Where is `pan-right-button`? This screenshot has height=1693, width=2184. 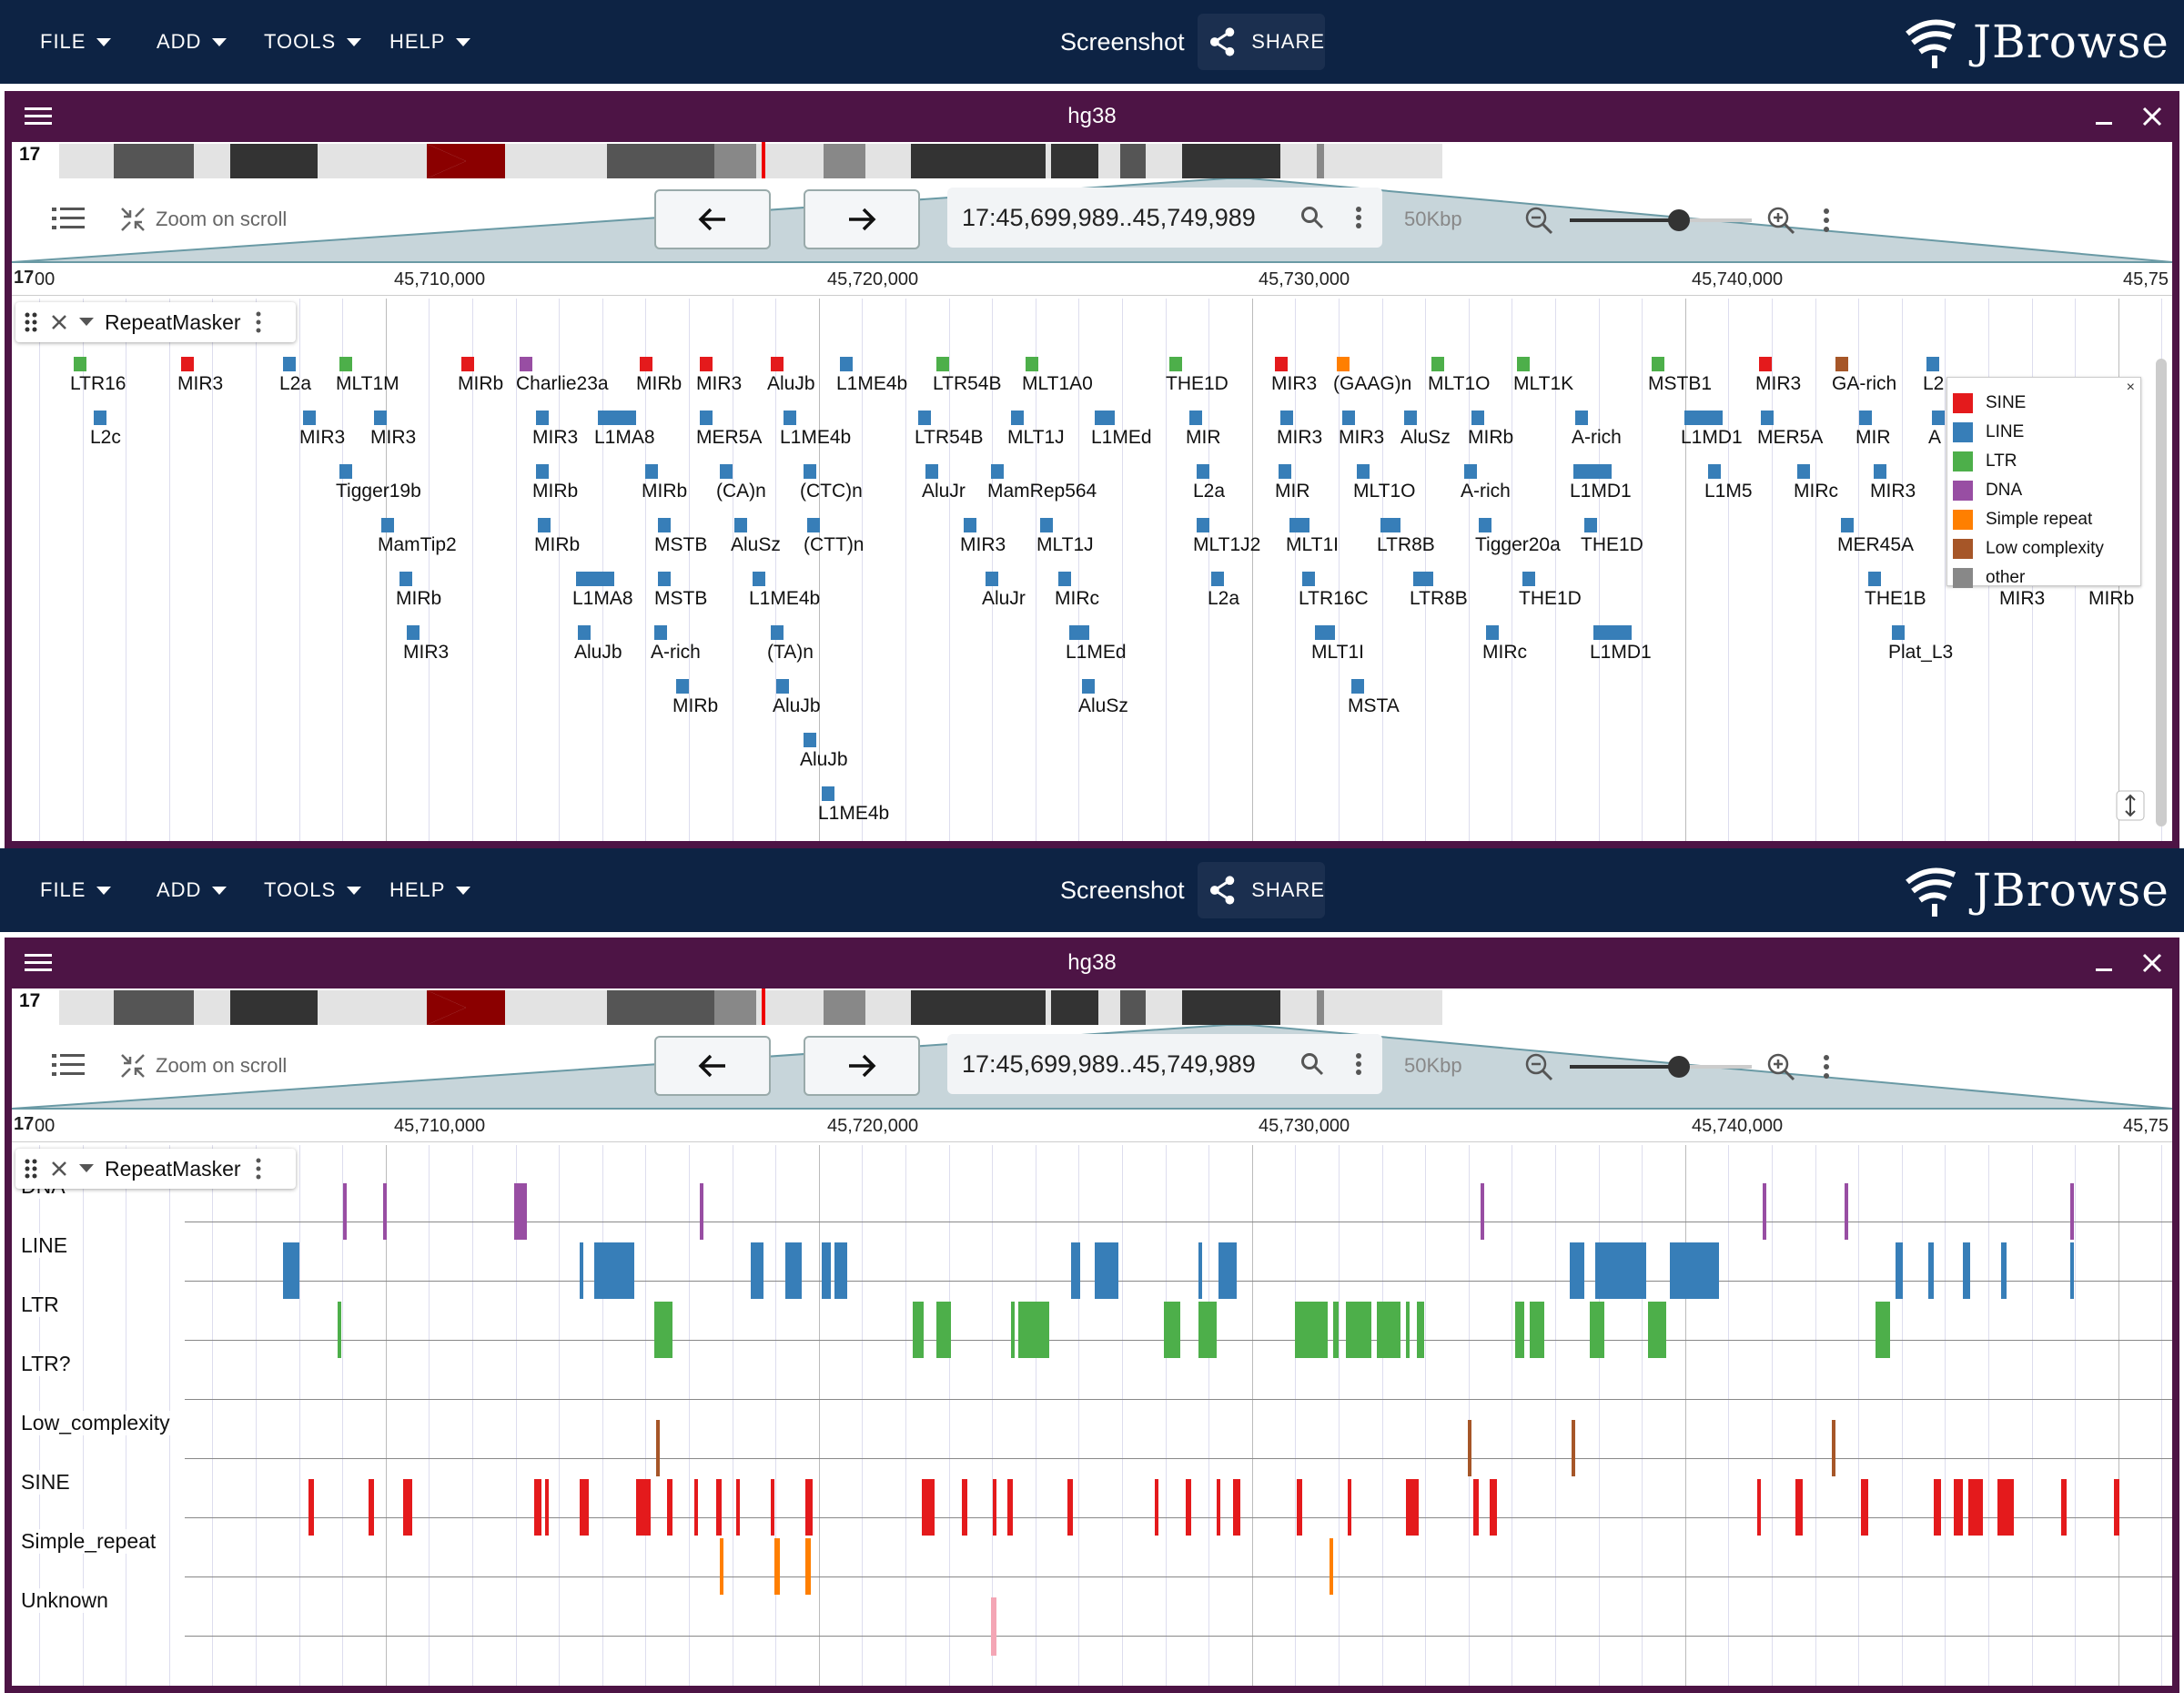 pan-right-button is located at coordinates (862, 1066).